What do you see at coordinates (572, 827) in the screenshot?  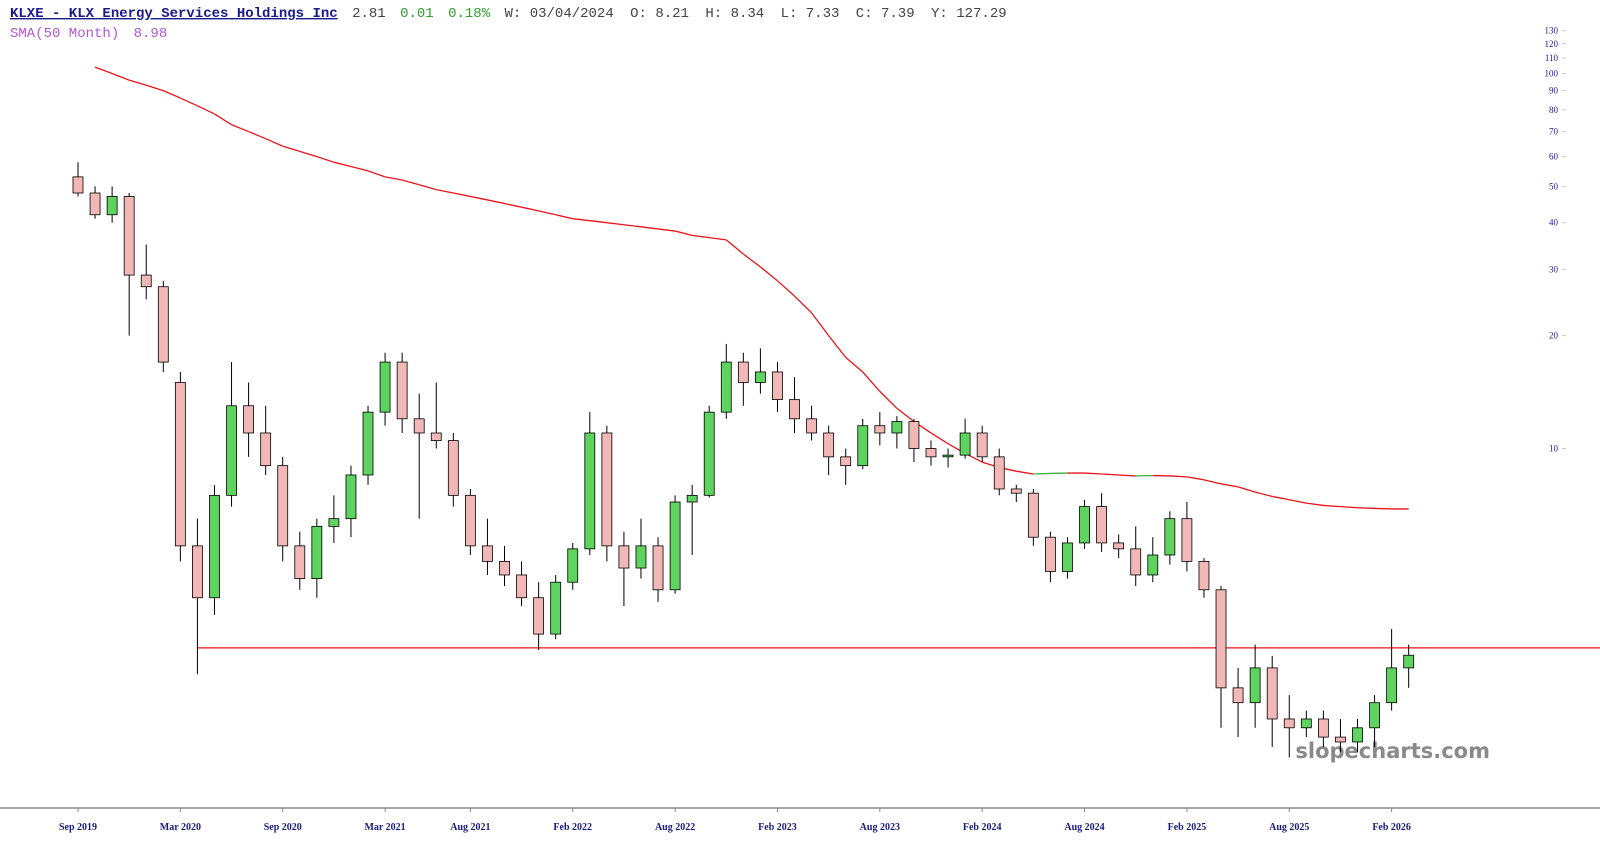 I see `x-tick-label: Feb 2022` at bounding box center [572, 827].